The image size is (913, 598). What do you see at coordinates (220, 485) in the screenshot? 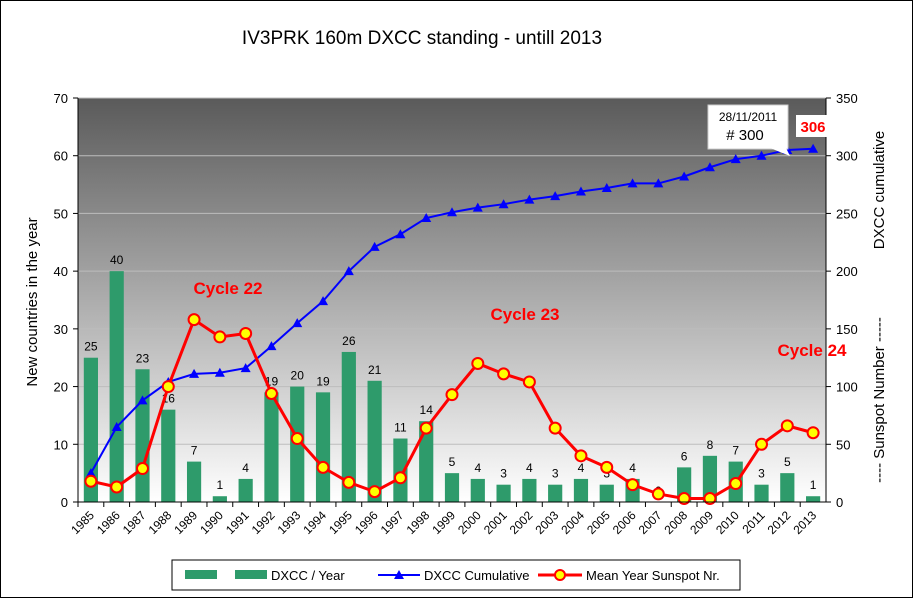
I see `bar-data-label: 1` at bounding box center [220, 485].